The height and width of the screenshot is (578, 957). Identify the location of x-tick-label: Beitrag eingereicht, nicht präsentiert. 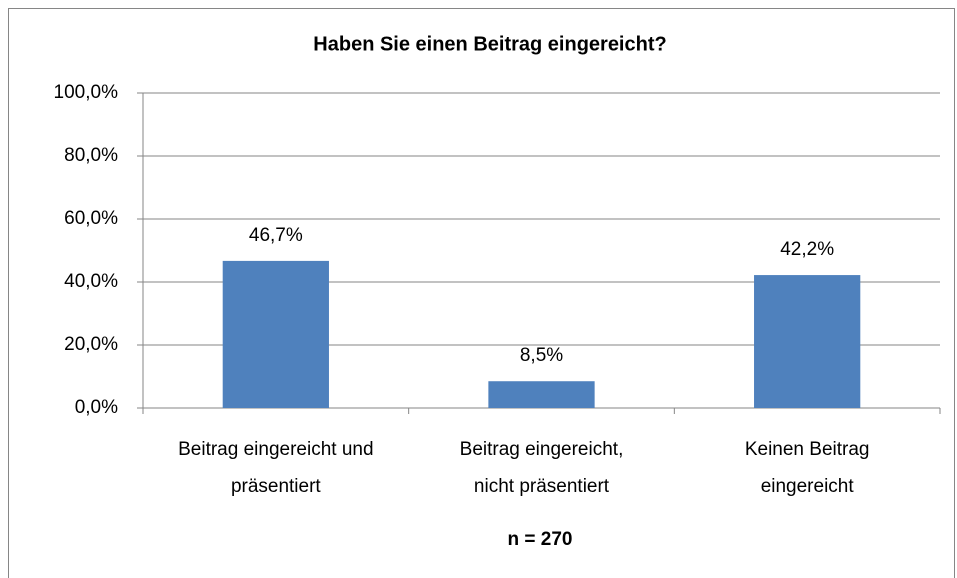
(542, 468).